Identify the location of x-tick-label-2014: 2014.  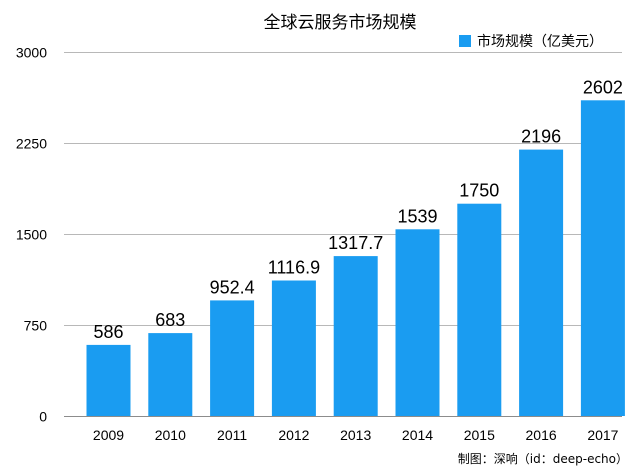
(417, 435).